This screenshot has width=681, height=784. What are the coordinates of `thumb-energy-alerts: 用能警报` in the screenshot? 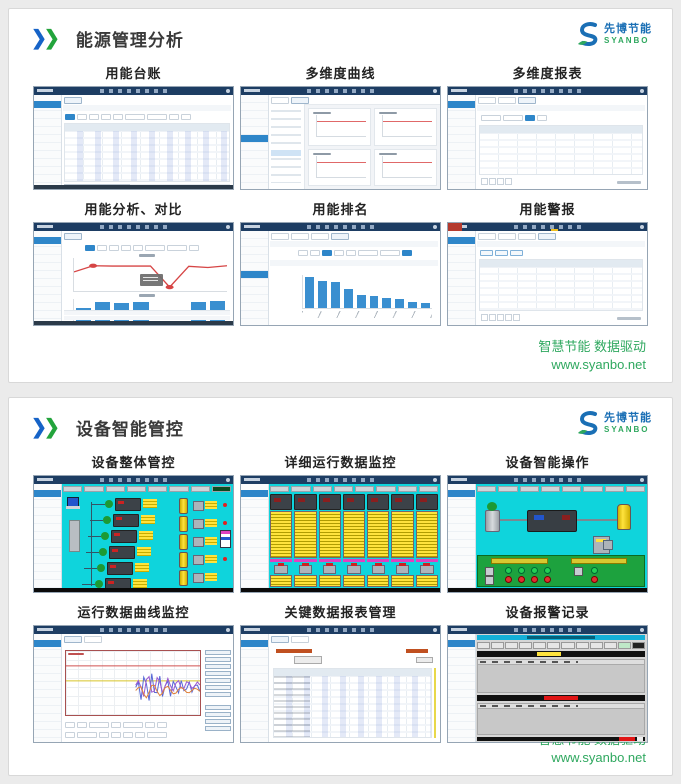 It's located at (547, 262).